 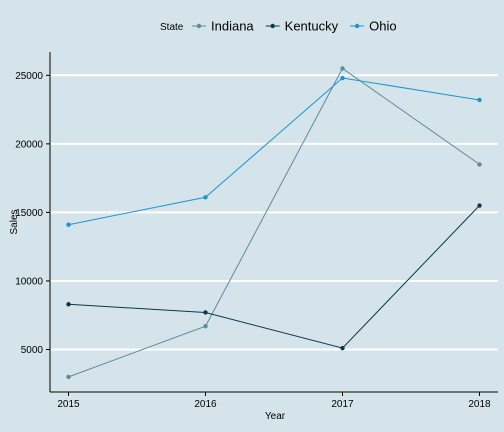 What do you see at coordinates (232, 26) in the screenshot?
I see `legend-label: Indiana` at bounding box center [232, 26].